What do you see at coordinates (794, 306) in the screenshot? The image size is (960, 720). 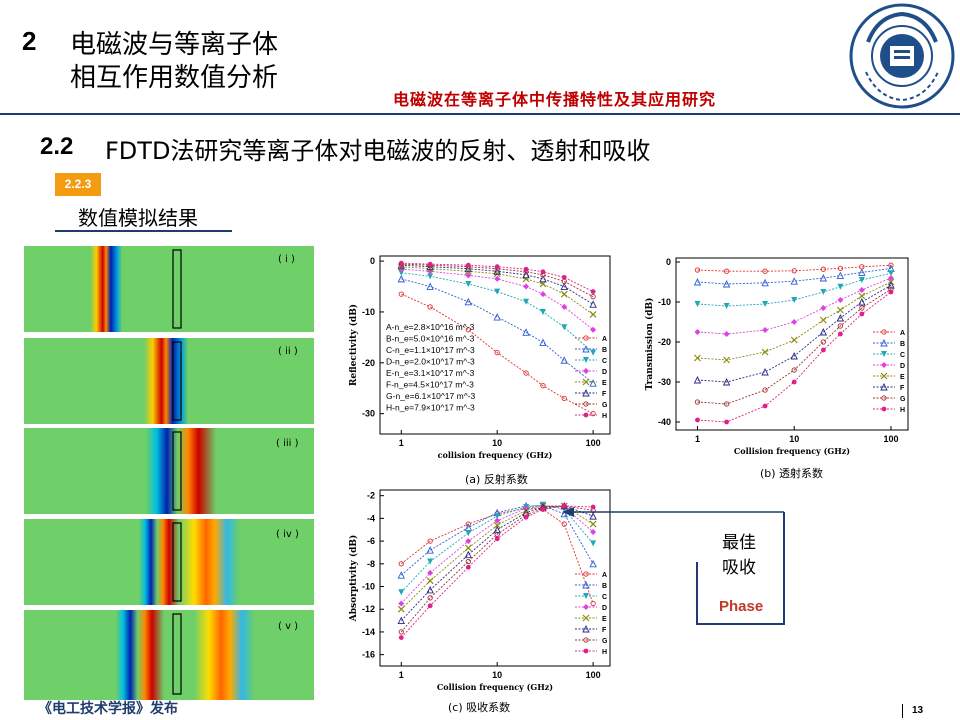 I see `series-line-D` at bounding box center [794, 306].